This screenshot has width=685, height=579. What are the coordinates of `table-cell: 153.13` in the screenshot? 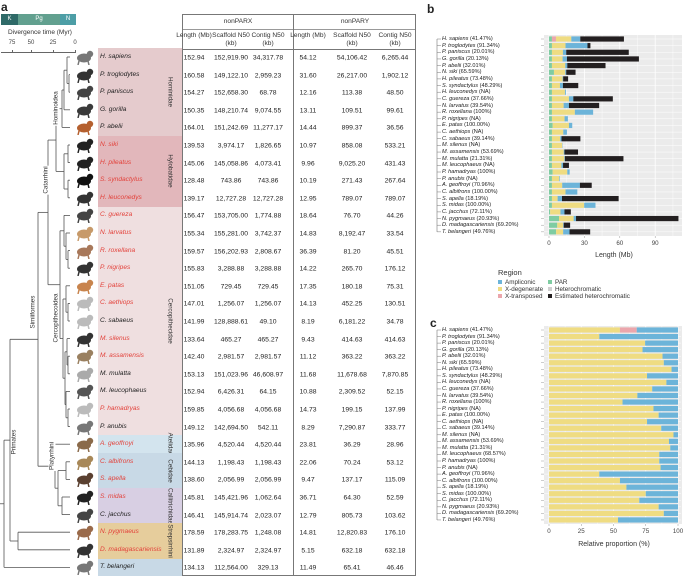 It's located at (194, 375).